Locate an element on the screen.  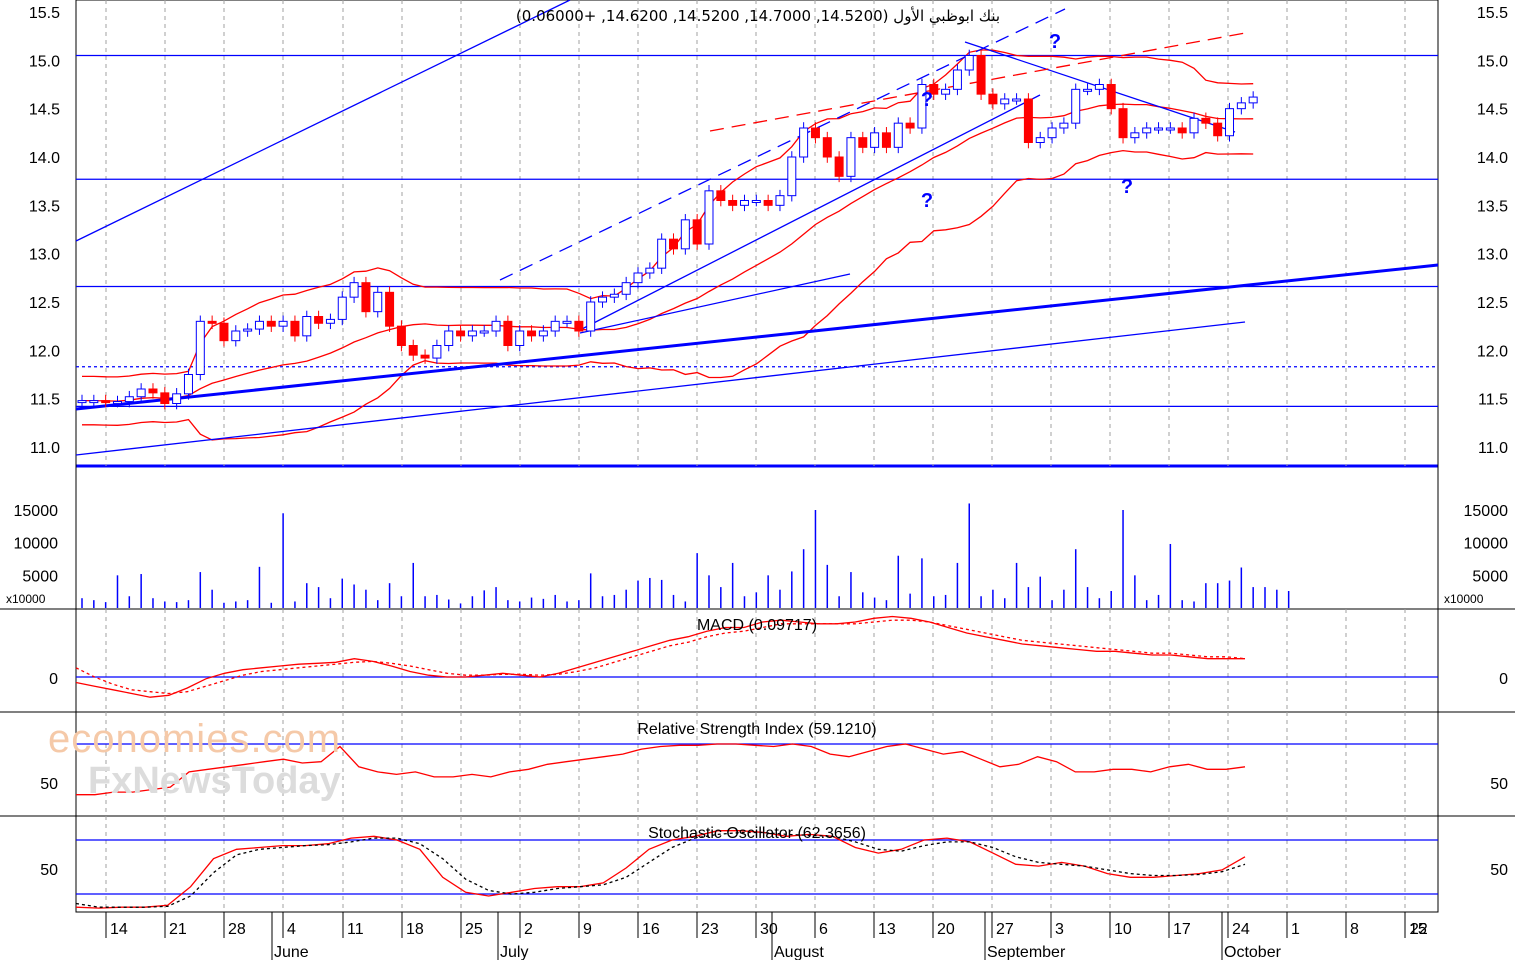
x-tick-label: 8 is located at coordinates (1354, 929).